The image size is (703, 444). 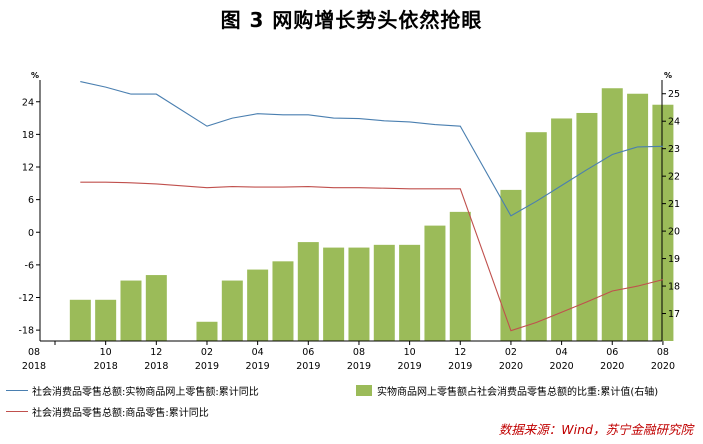 What do you see at coordinates (31, 233) in the screenshot?
I see `left-tick-label-3: 0` at bounding box center [31, 233].